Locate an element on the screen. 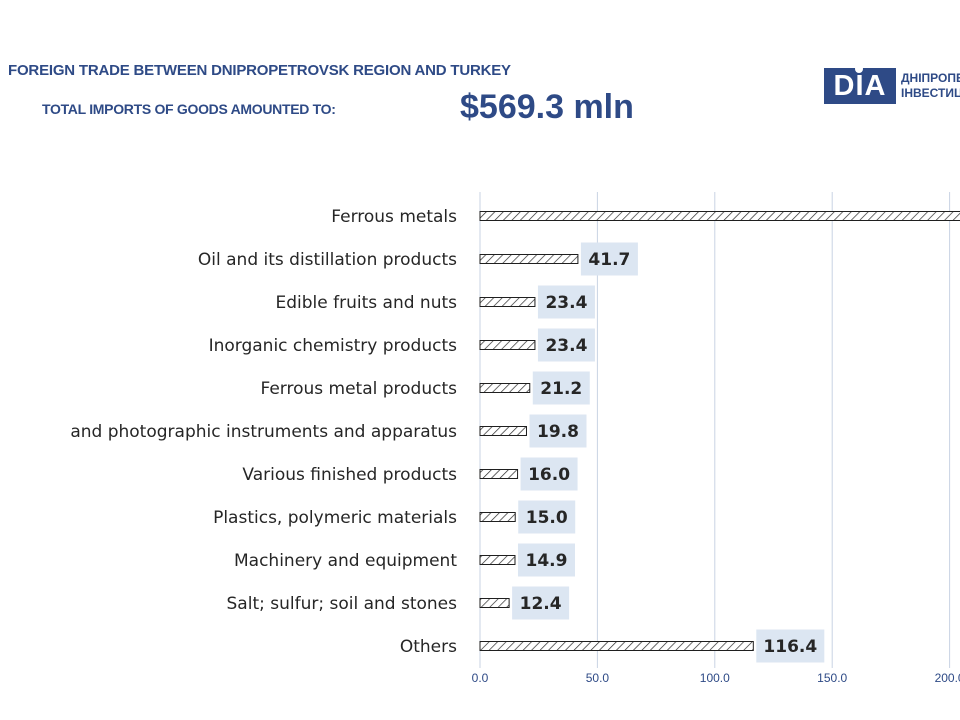  category-label: Ferrous metals is located at coordinates (394, 217).